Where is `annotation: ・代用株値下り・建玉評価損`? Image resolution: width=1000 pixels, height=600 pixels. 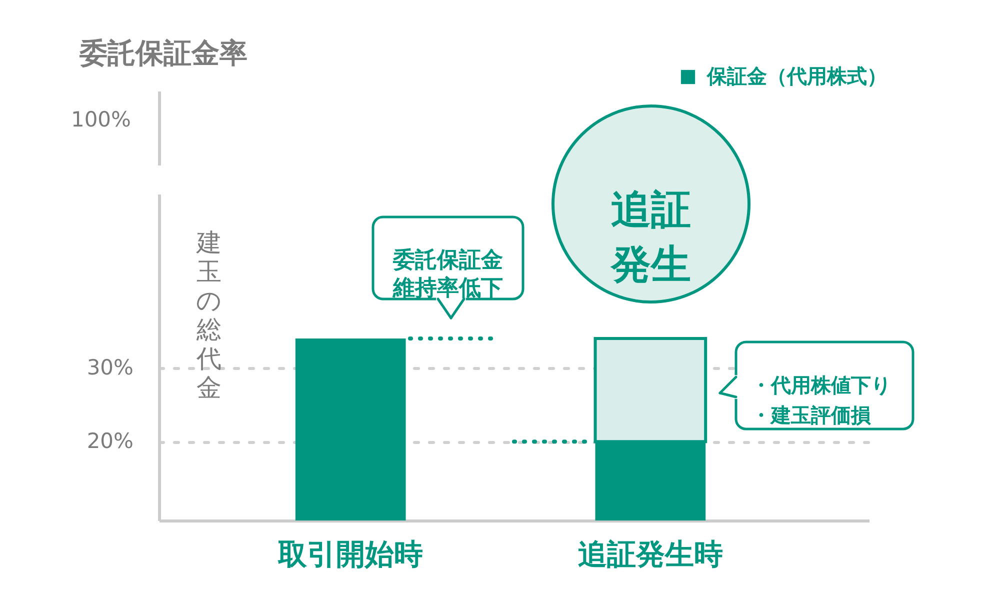
annotation: ・代用株値下り・建玉評価損 is located at coordinates (821, 400).